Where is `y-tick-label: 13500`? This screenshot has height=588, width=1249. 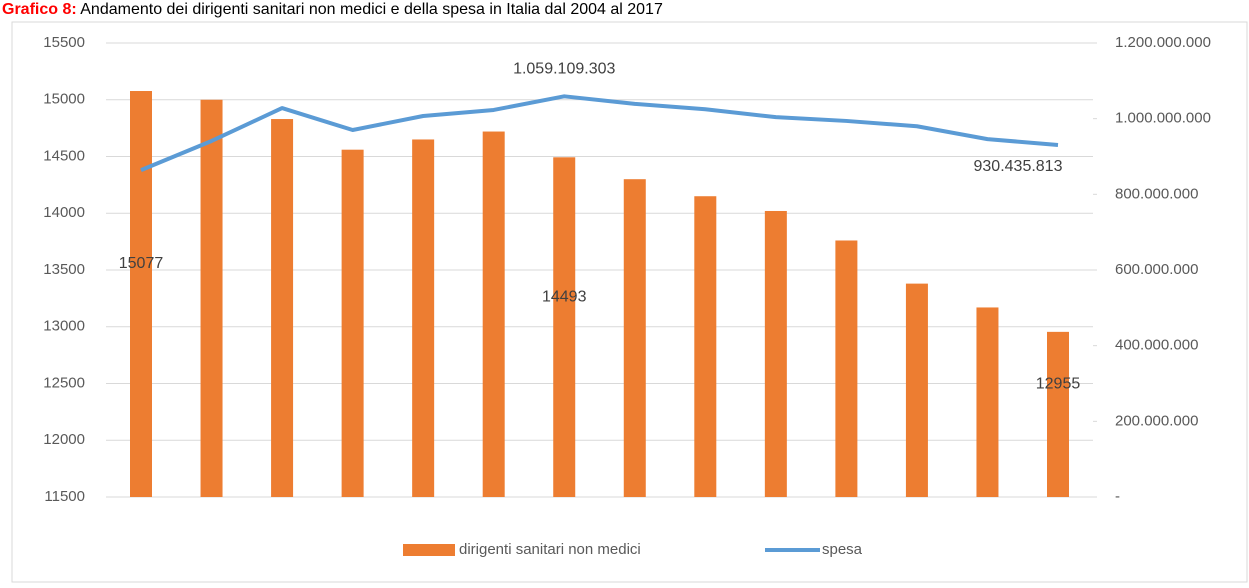 y-tick-label: 13500 is located at coordinates (64, 269).